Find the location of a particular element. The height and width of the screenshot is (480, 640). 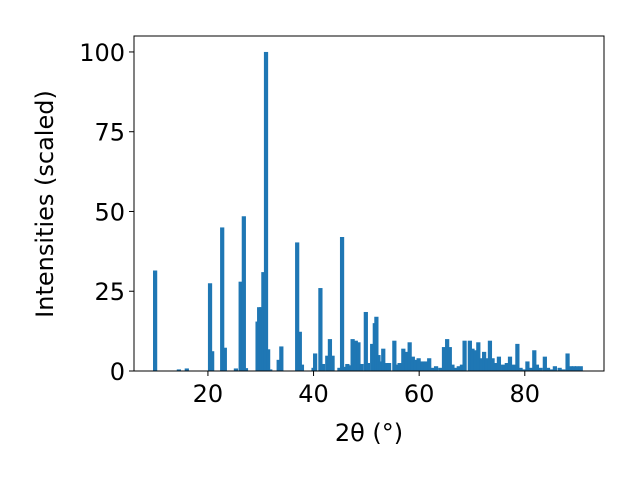

x-axis-label: 2θ (°) is located at coordinates (369, 433).